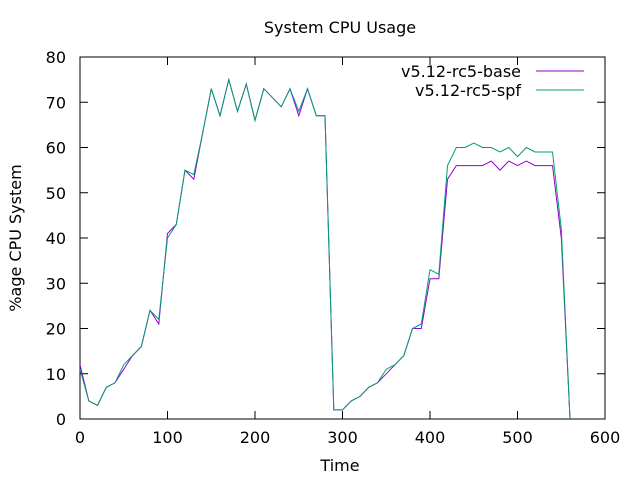 Image resolution: width=640 pixels, height=480 pixels. Describe the element at coordinates (15, 237) in the screenshot. I see `y-axis-label: %age CPU System` at that location.